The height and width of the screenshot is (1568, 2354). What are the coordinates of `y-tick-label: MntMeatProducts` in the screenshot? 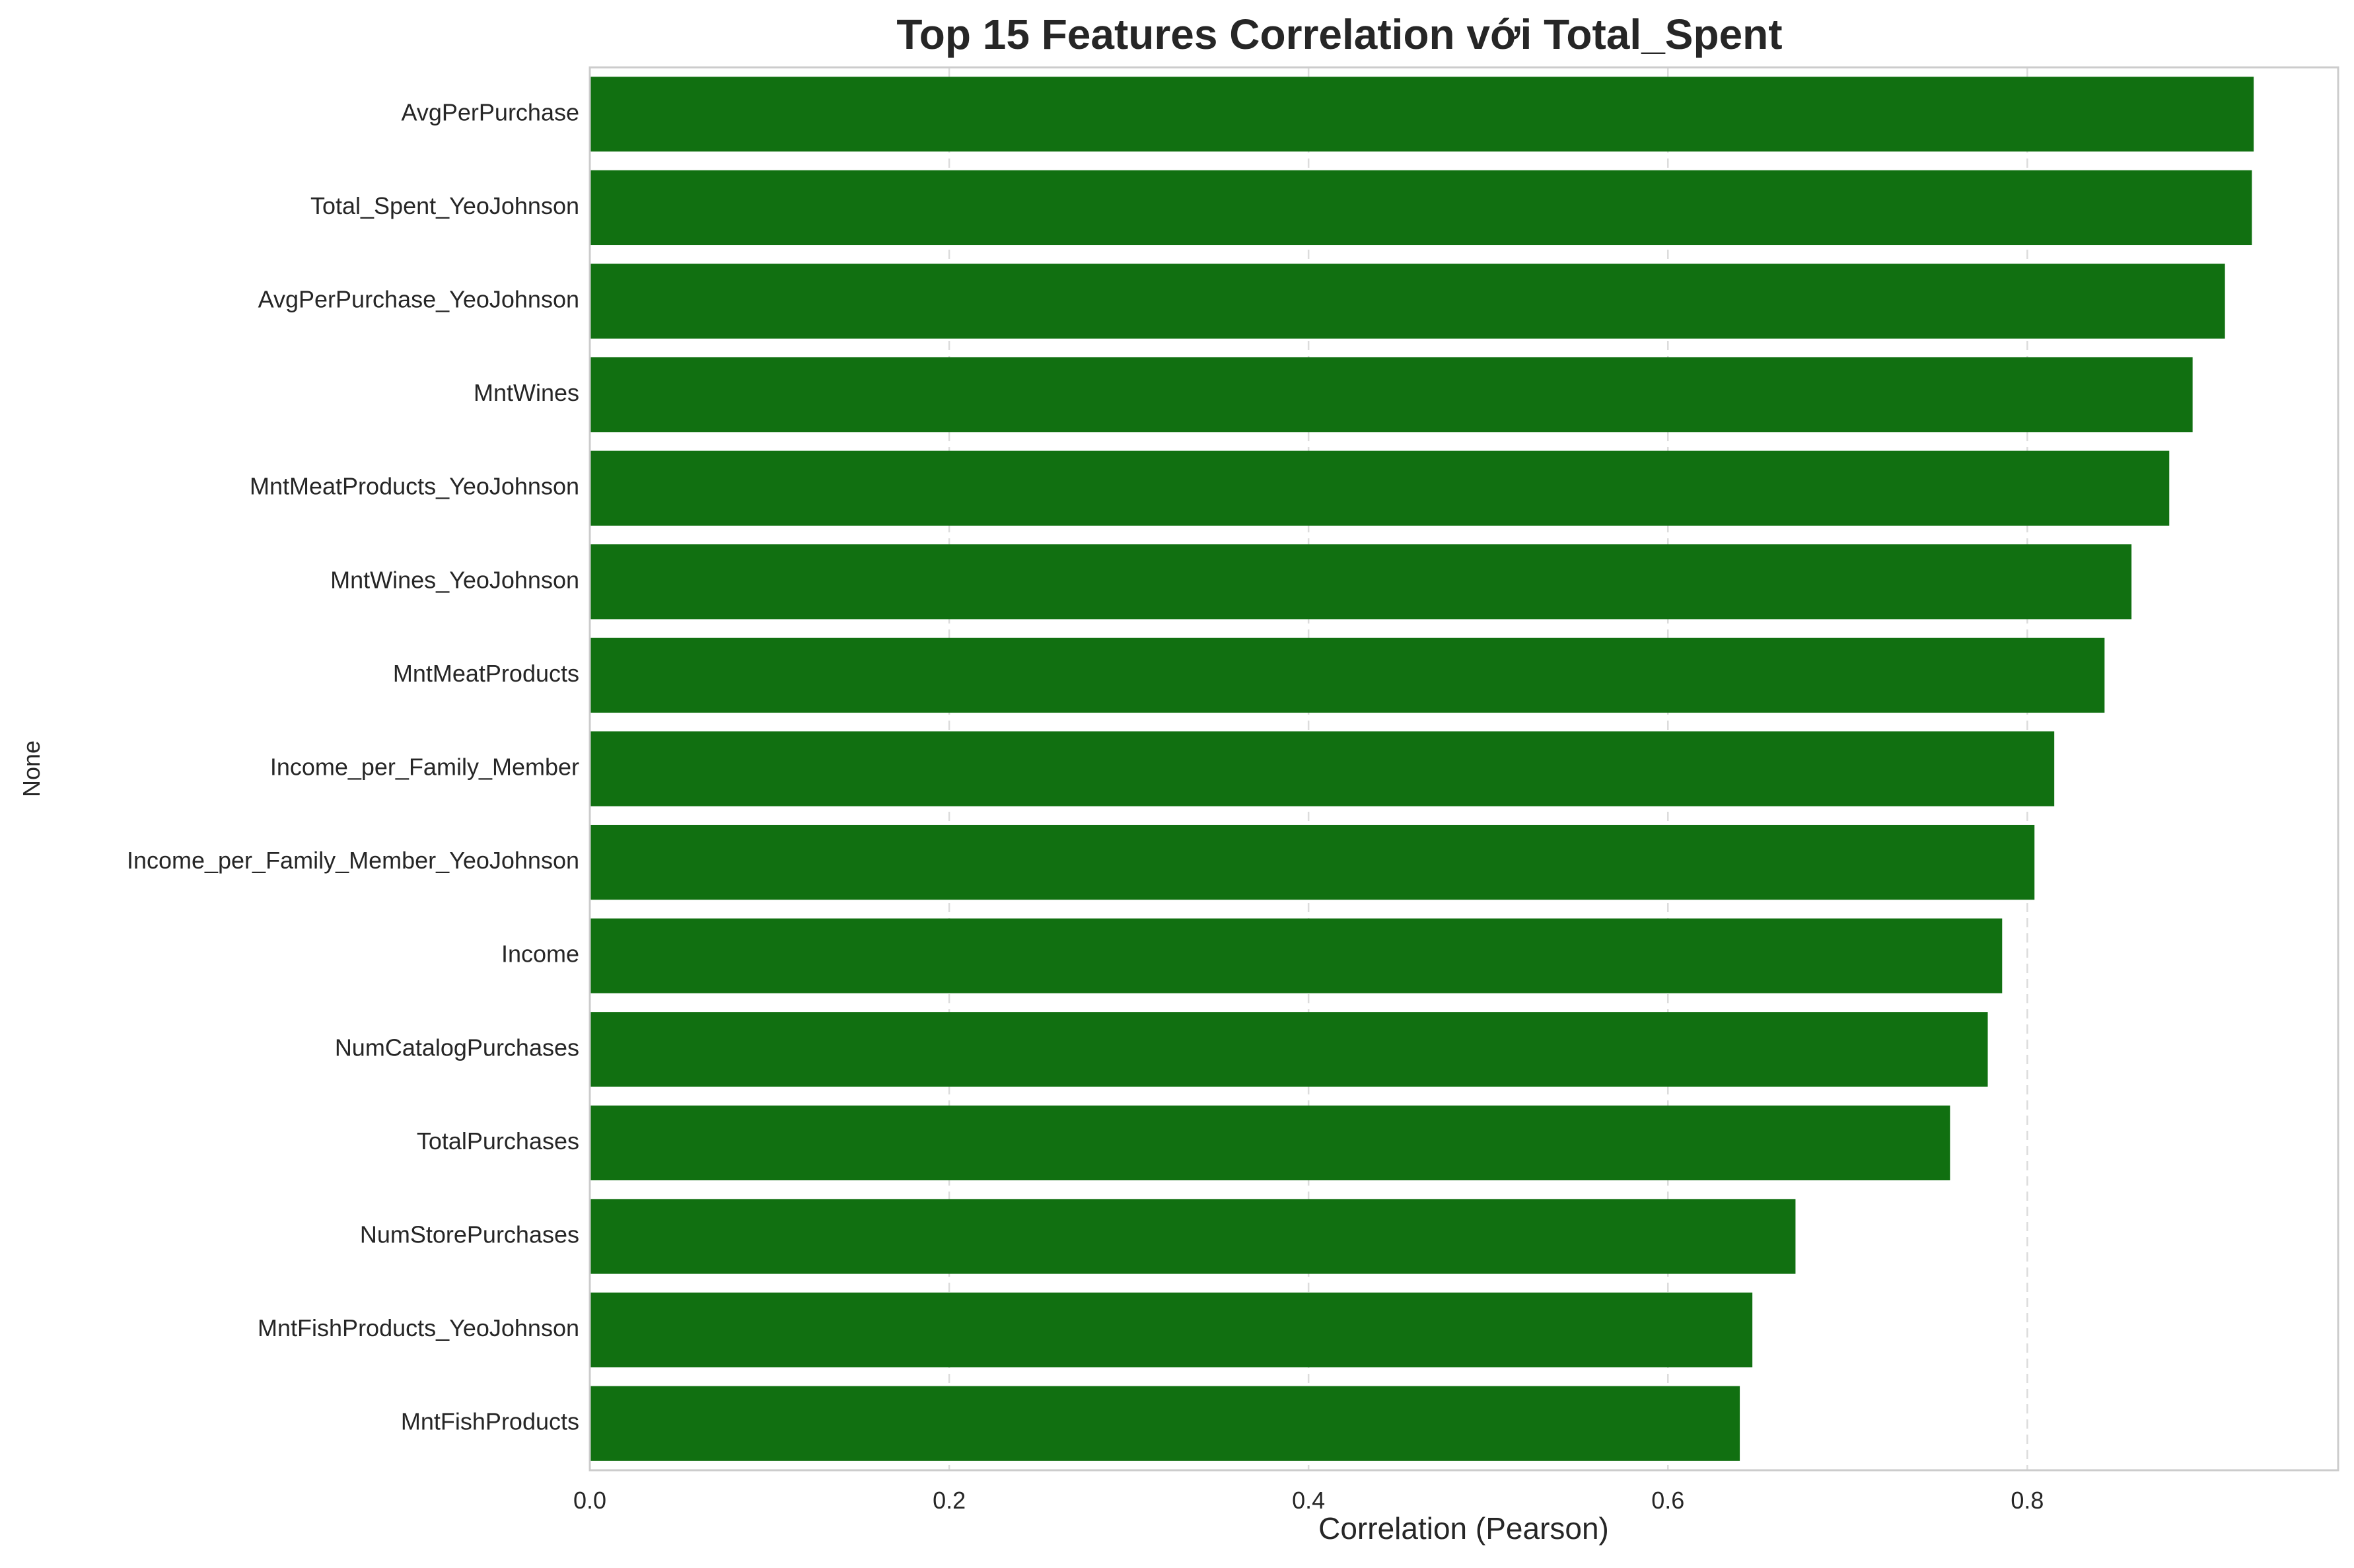 It's located at (486, 673).